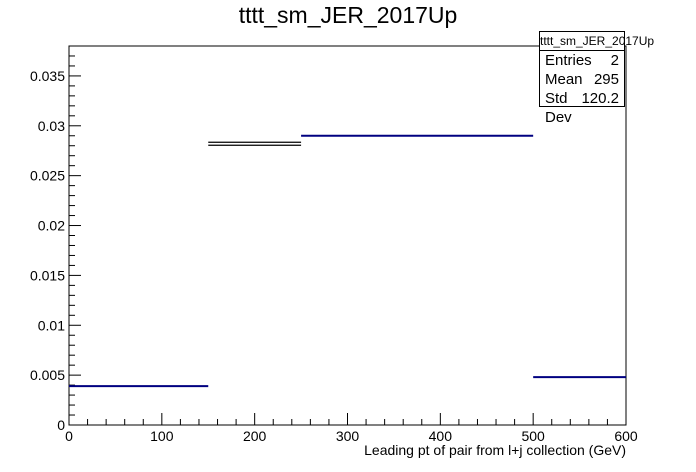 The height and width of the screenshot is (472, 696). I want to click on x-tick-label: 300, so click(348, 436).